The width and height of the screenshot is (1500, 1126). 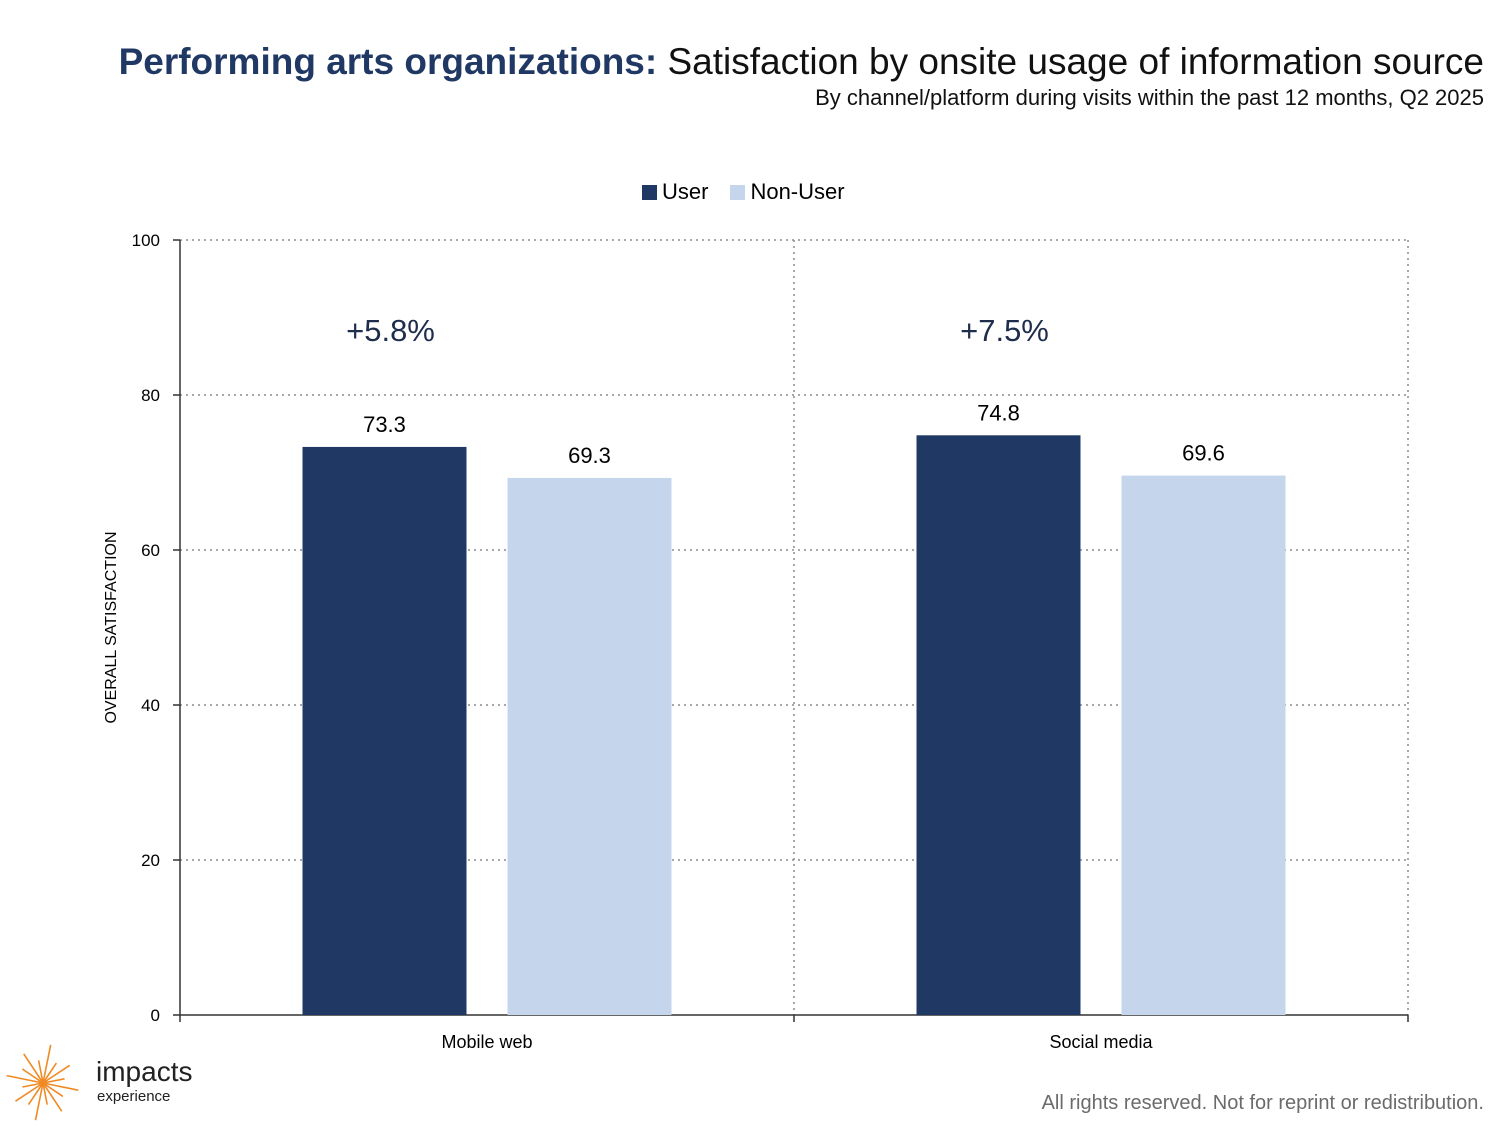 What do you see at coordinates (134, 1096) in the screenshot?
I see `logo-subtext: experience` at bounding box center [134, 1096].